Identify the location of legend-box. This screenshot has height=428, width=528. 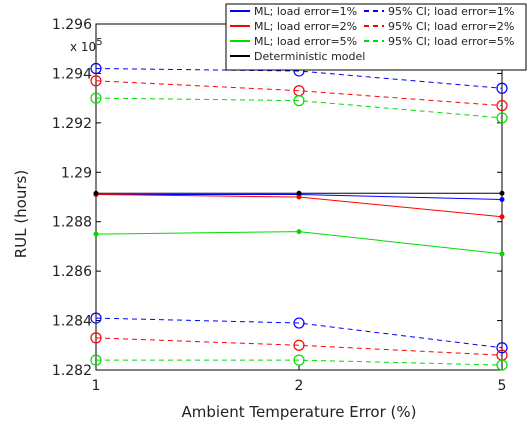
(376, 37).